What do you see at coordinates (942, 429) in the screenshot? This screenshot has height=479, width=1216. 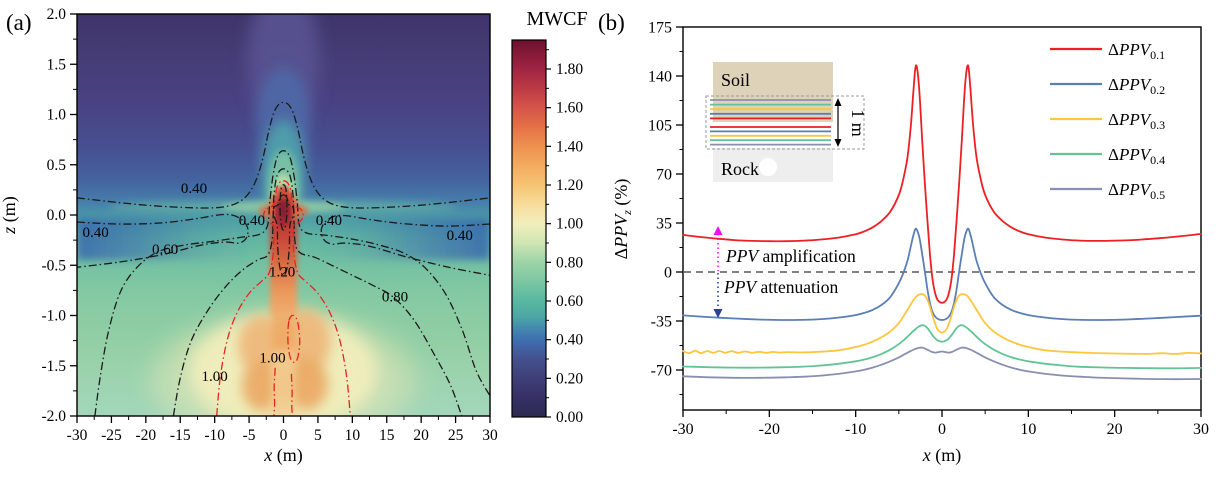 I see `x-tick-label: 0` at bounding box center [942, 429].